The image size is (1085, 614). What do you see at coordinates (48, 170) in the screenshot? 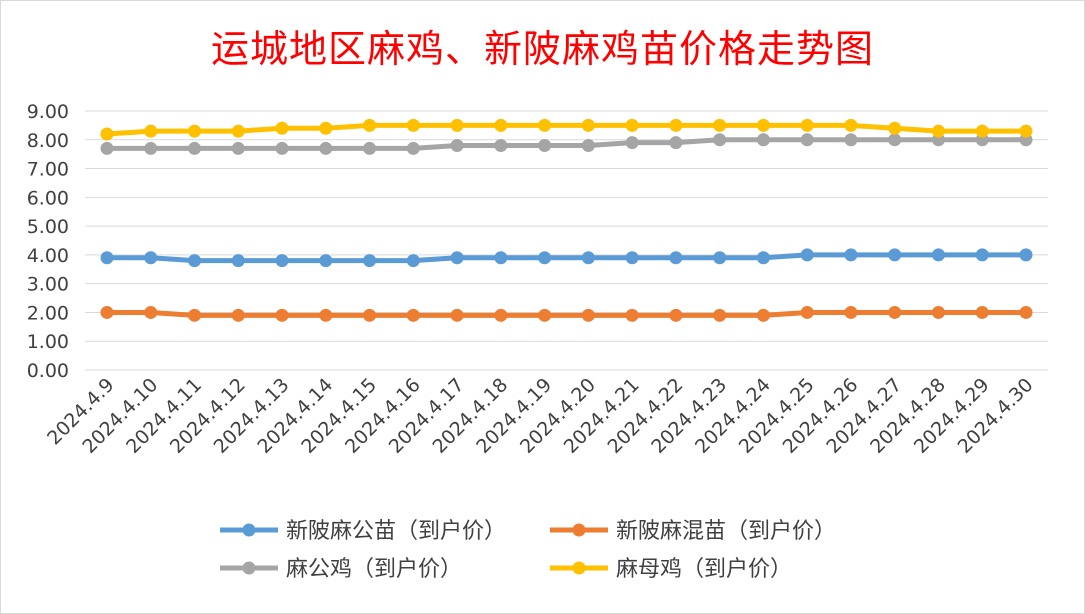
I see `y-tick-label: 7.00` at bounding box center [48, 170].